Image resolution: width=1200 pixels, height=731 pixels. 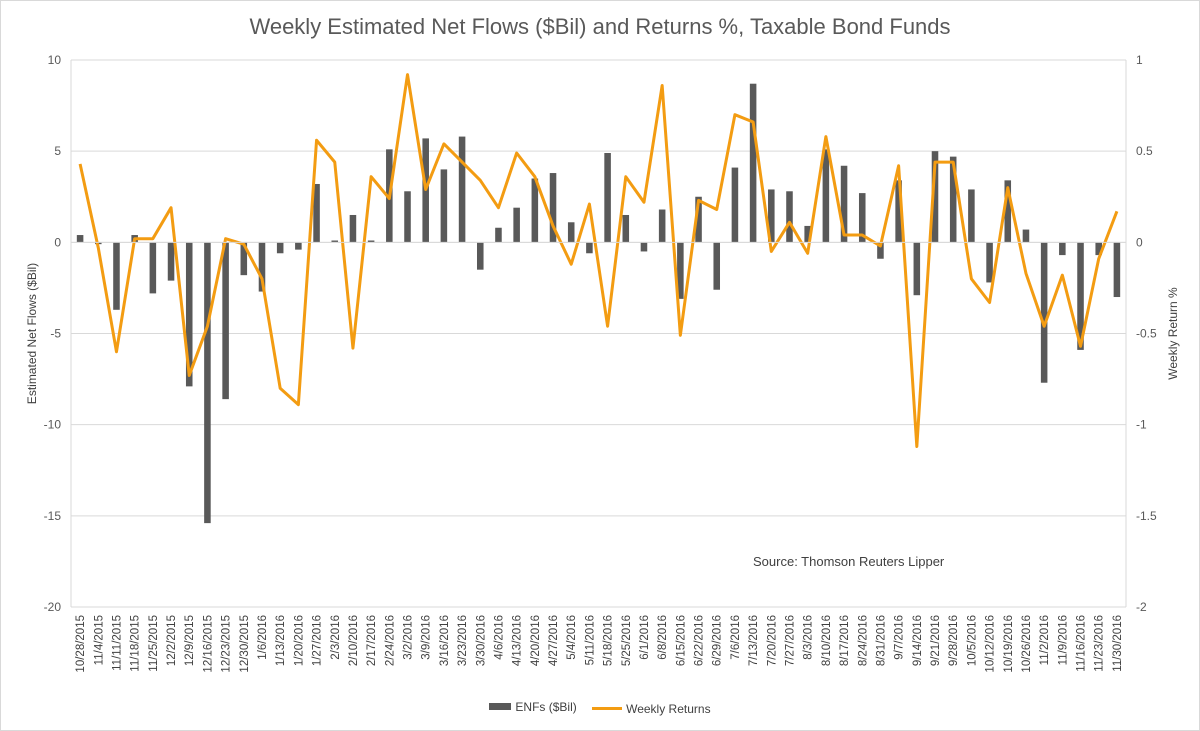 I want to click on x-tick-label: 6/22/2016, so click(x=700, y=640).